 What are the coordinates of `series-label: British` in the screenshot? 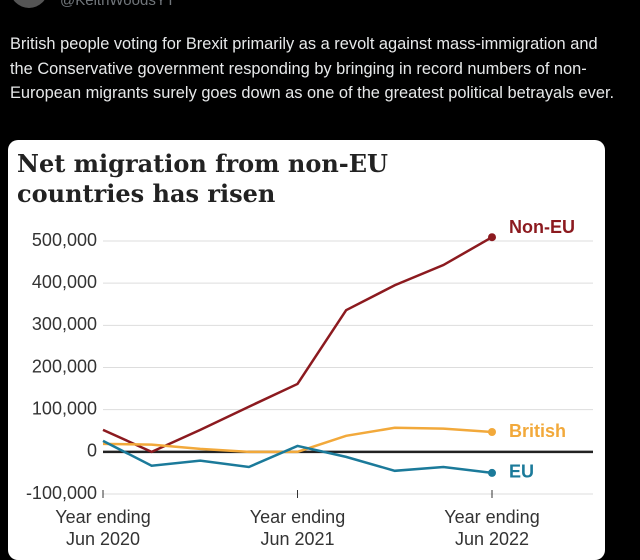 It's located at (537, 431).